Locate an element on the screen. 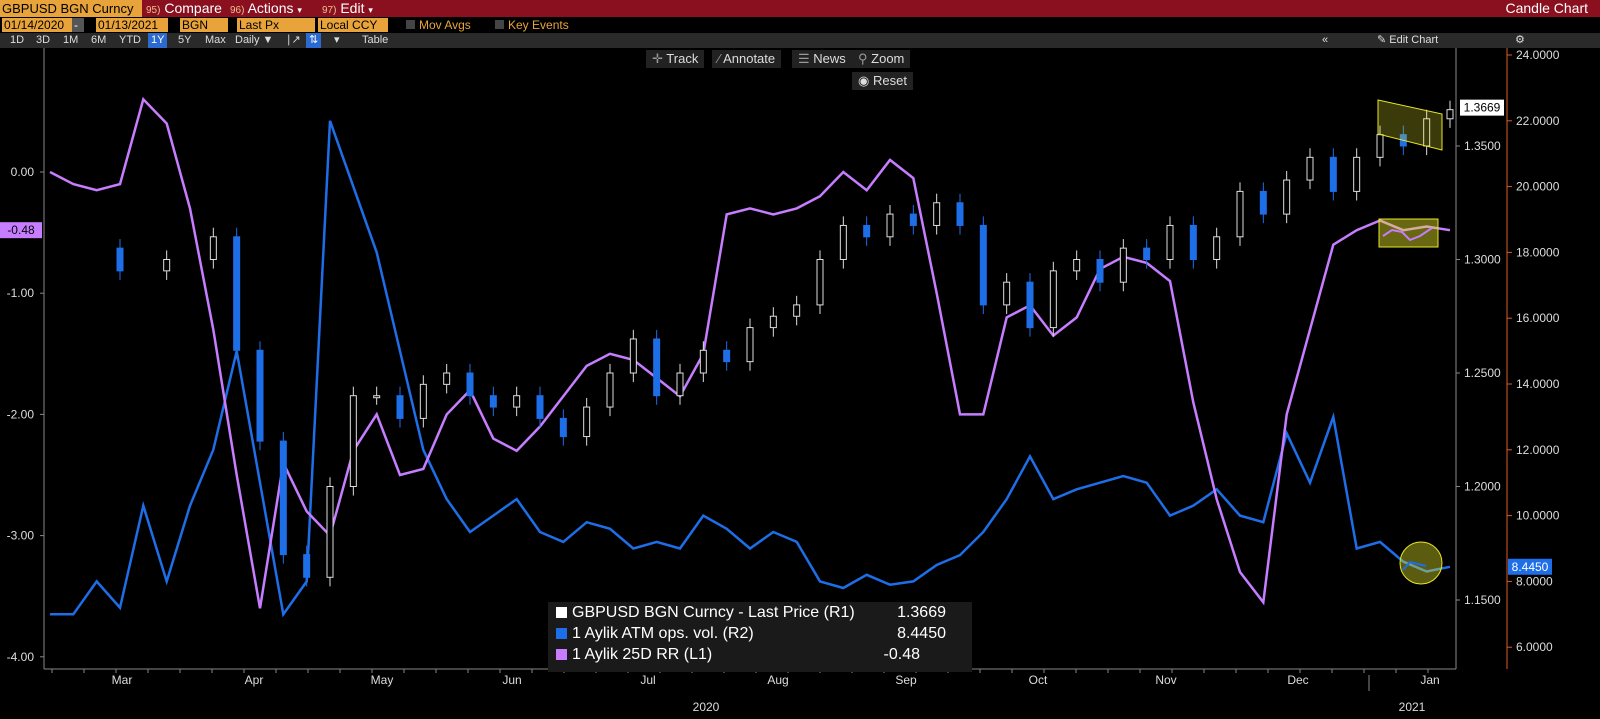 This screenshot has width=1600, height=719. edit-chart-button: ✎ Edit Chart is located at coordinates (1407, 40).